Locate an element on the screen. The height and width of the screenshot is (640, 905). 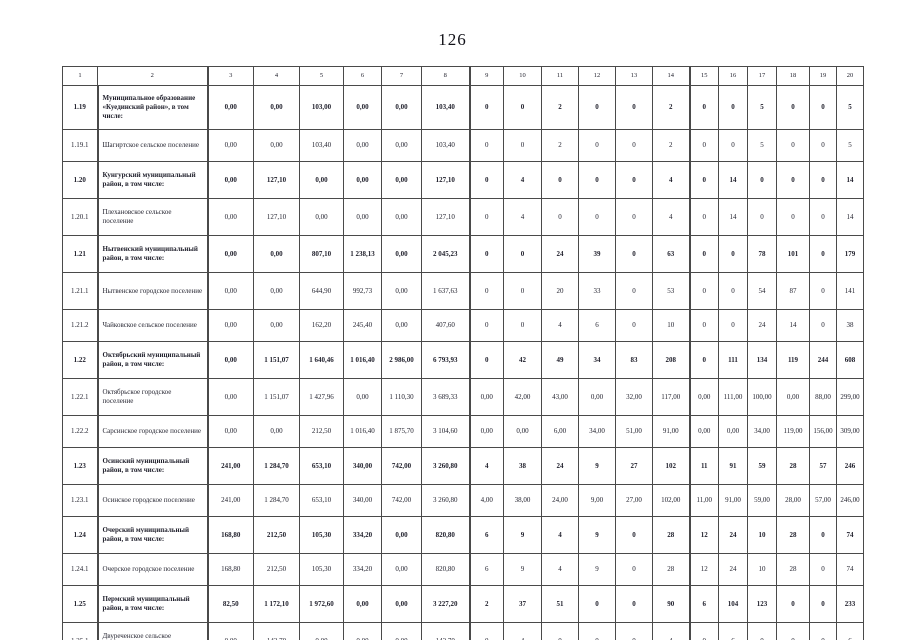
column-header-1: 1 is located at coordinates (80, 76).